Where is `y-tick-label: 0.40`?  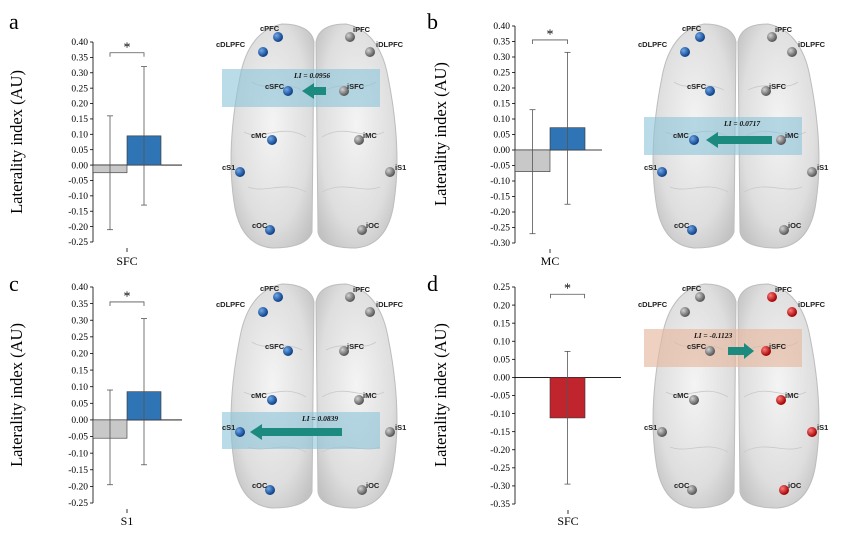 y-tick-label: 0.40 is located at coordinates (501, 27).